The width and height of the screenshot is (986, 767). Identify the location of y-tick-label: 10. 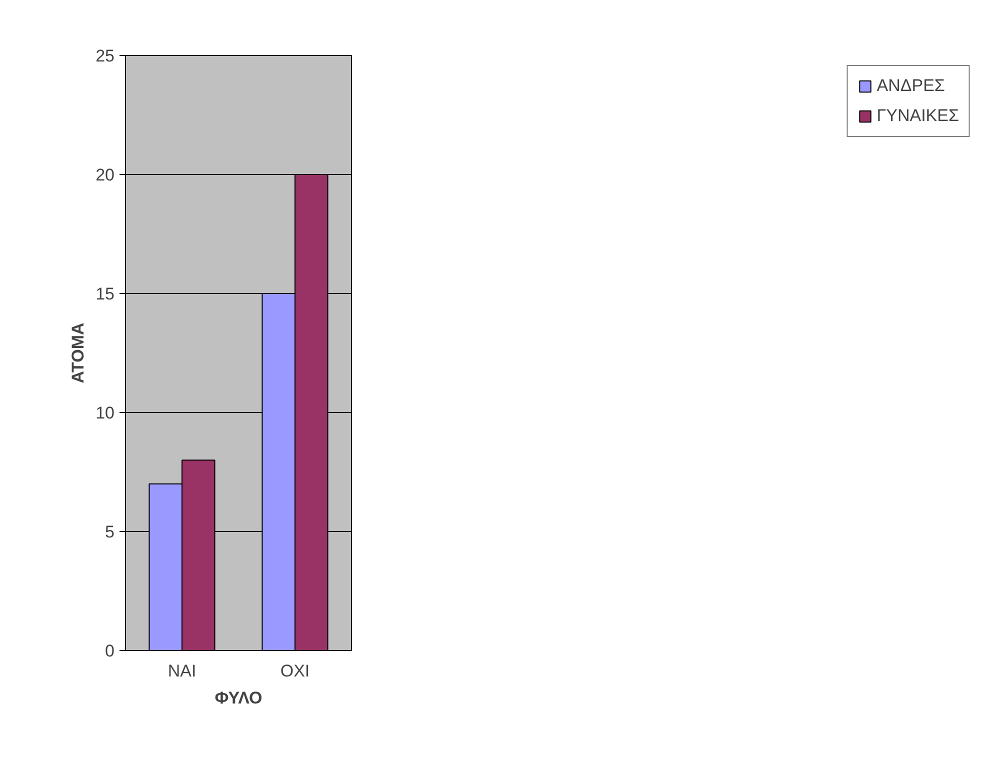
(105, 413).